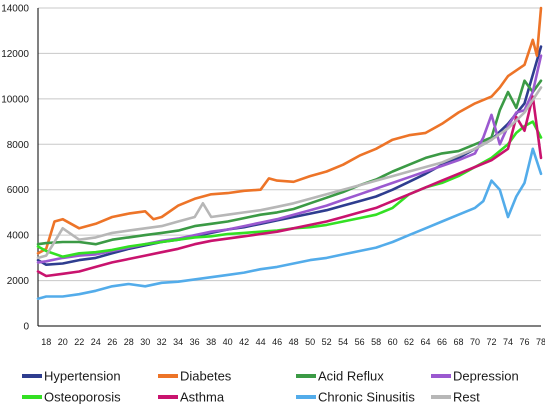  I want to click on legend-label: Hypertension, so click(82, 376).